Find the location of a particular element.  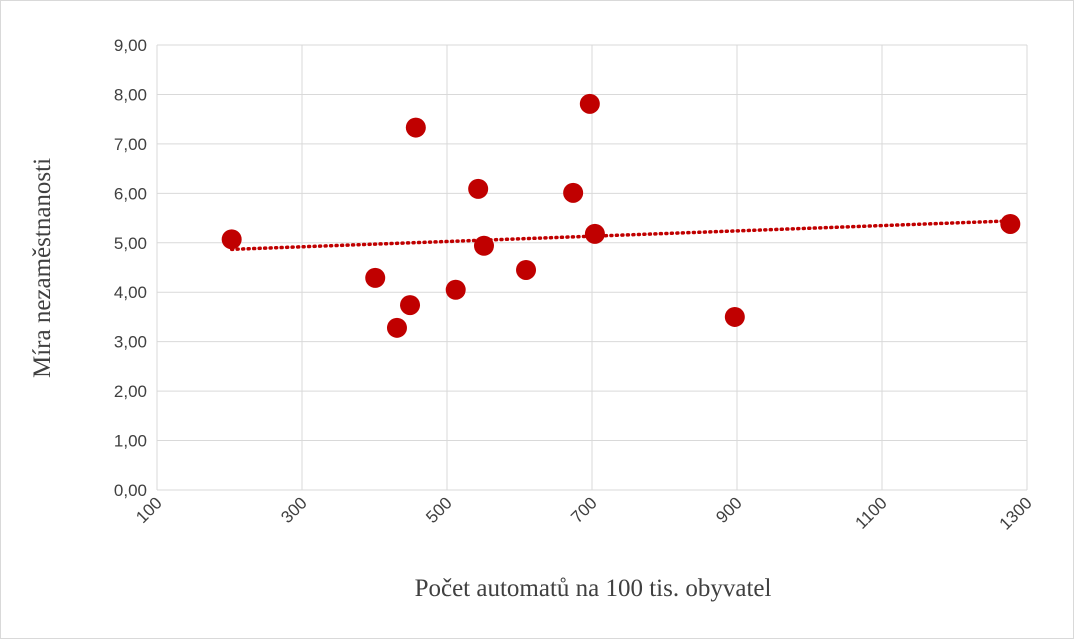

y-tick-label: 1,00 is located at coordinates (130, 441).